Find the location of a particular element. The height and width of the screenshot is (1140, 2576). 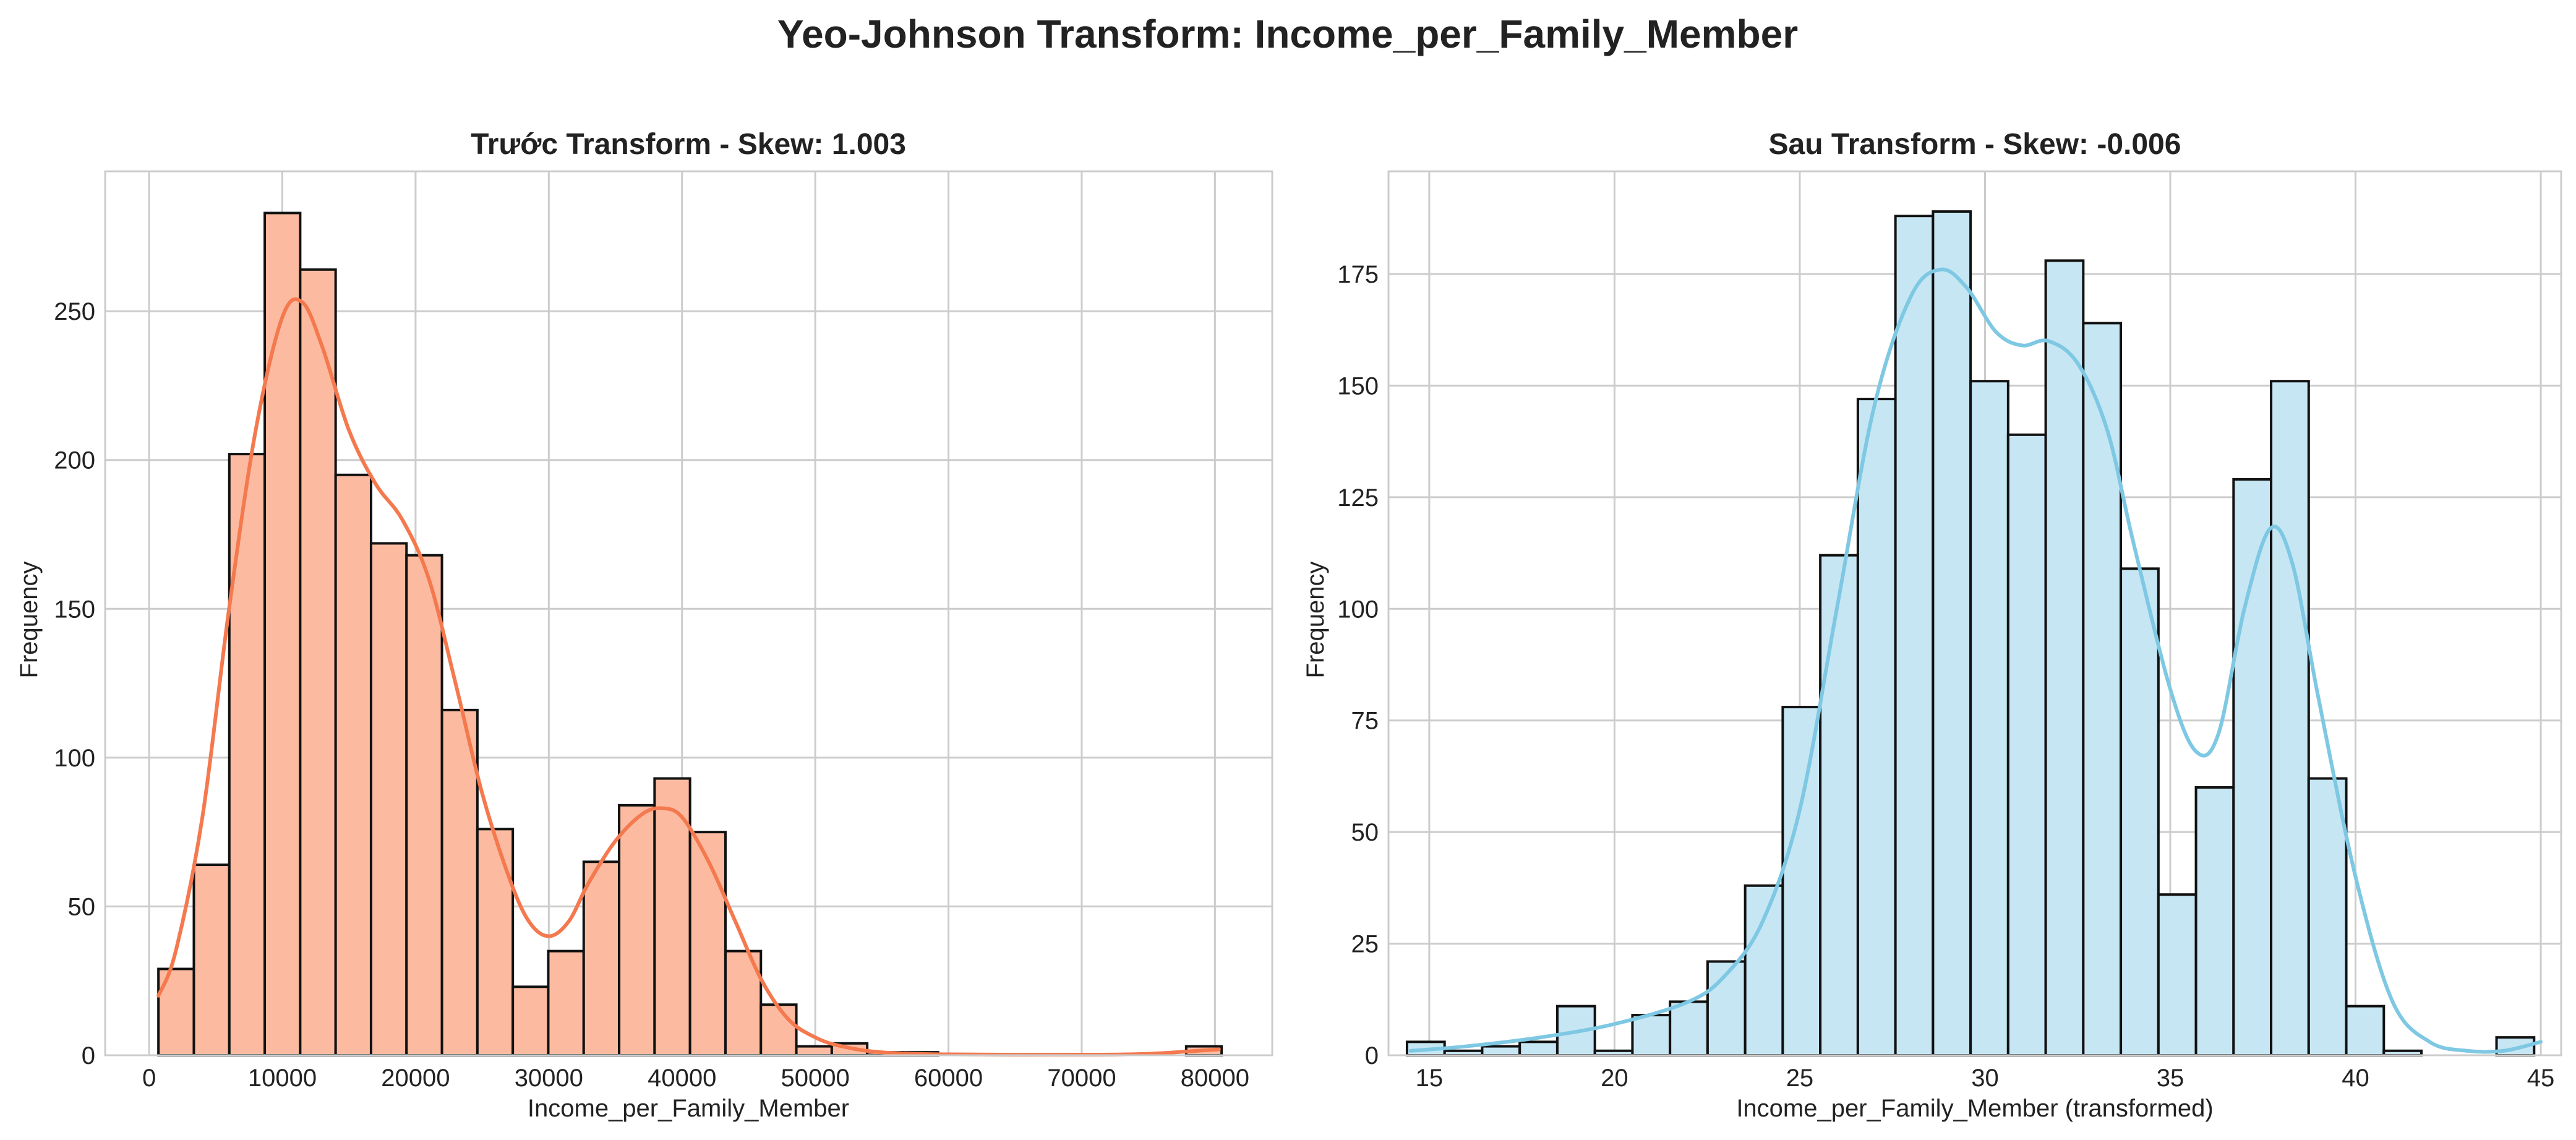

x-axis-label-after: Income_per_Family_Member (transformed) is located at coordinates (1974, 1108).